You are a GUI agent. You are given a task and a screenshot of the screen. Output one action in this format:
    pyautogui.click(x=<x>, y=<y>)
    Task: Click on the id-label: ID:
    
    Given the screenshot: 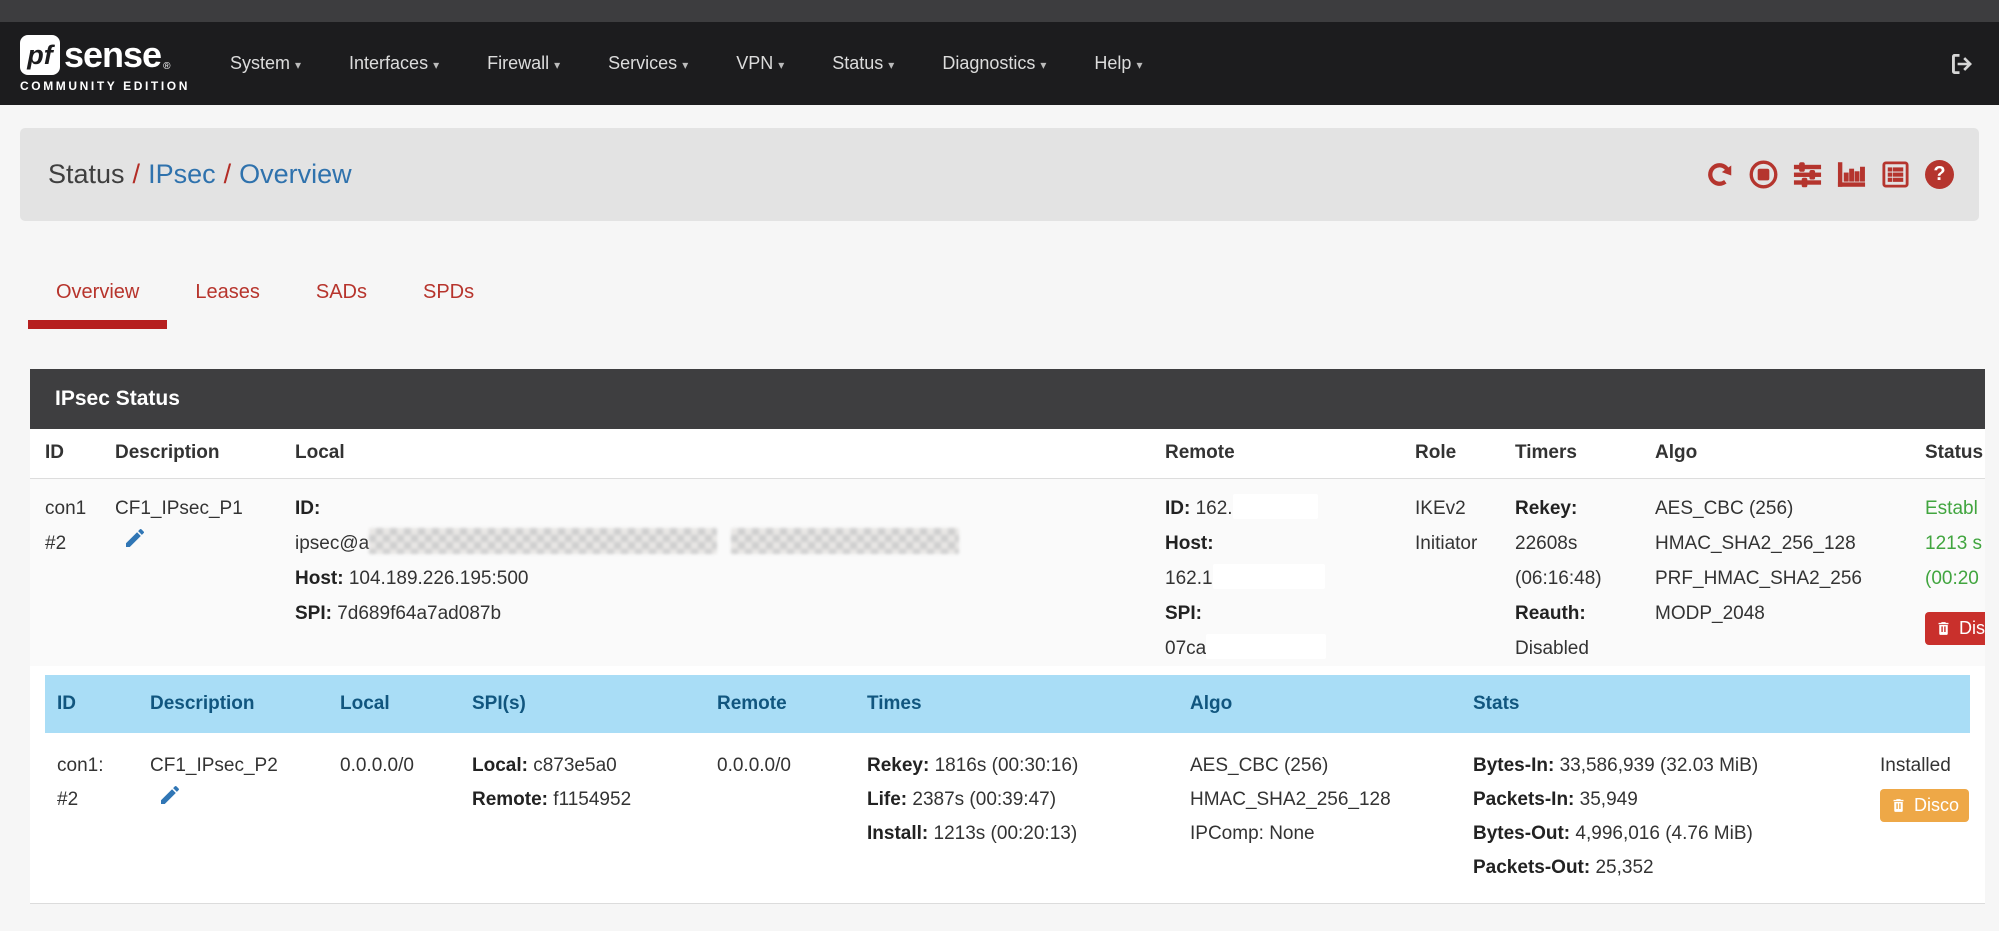 What is the action you would take?
    pyautogui.click(x=308, y=508)
    